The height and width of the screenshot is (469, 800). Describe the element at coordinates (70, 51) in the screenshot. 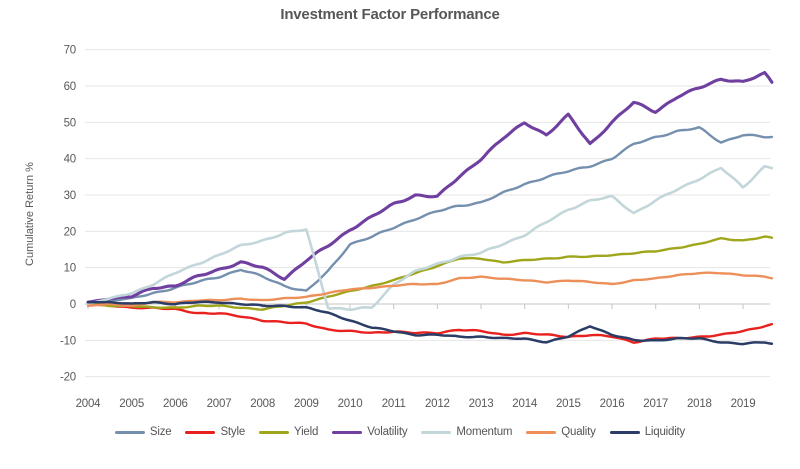

I see `y-tick-label: 70` at that location.